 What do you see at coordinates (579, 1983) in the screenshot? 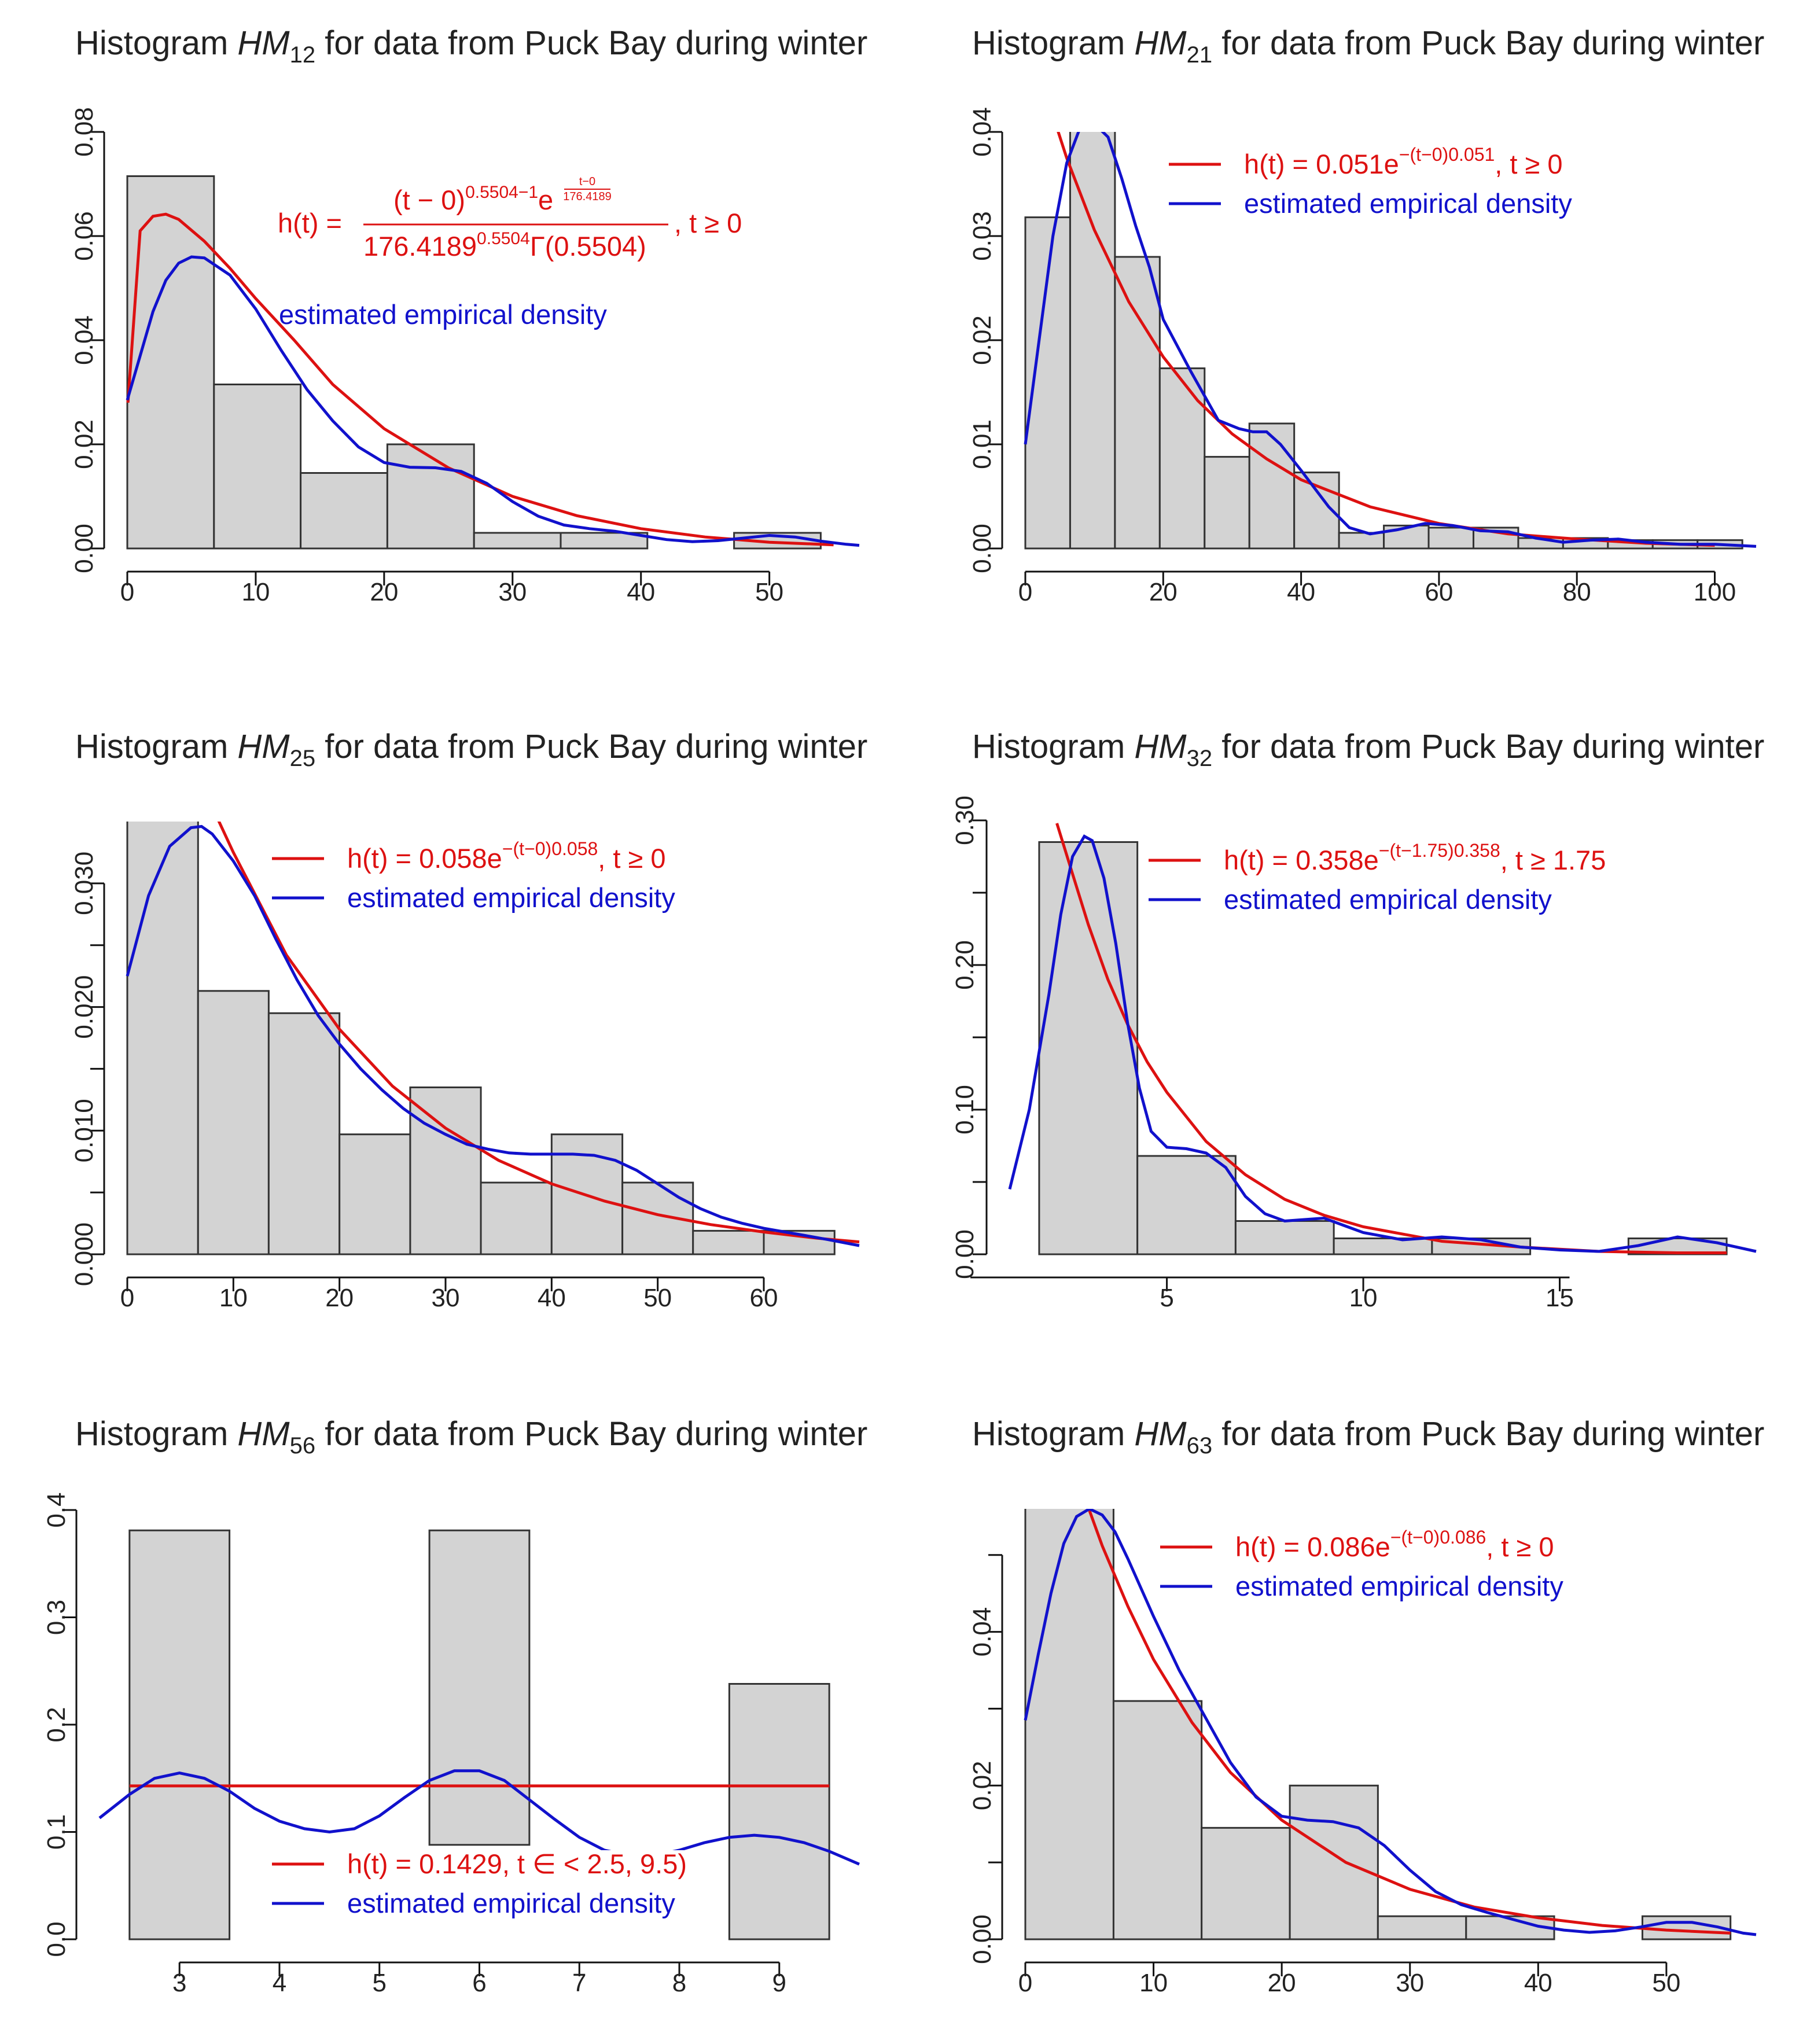
I see `x-tick-label: 7` at bounding box center [579, 1983].